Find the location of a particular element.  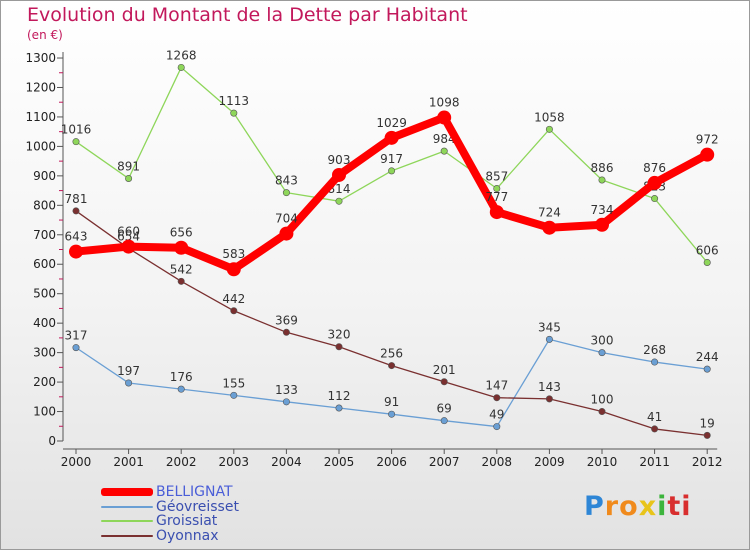

data-label: 656 is located at coordinates (181, 233).